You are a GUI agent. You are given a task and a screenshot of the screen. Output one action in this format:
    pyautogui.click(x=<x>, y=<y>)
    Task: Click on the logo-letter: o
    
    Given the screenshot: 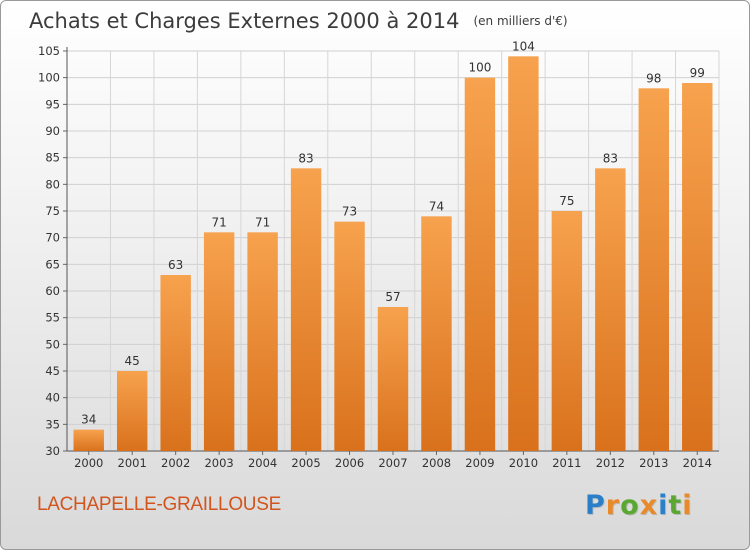 What is the action you would take?
    pyautogui.click(x=630, y=505)
    